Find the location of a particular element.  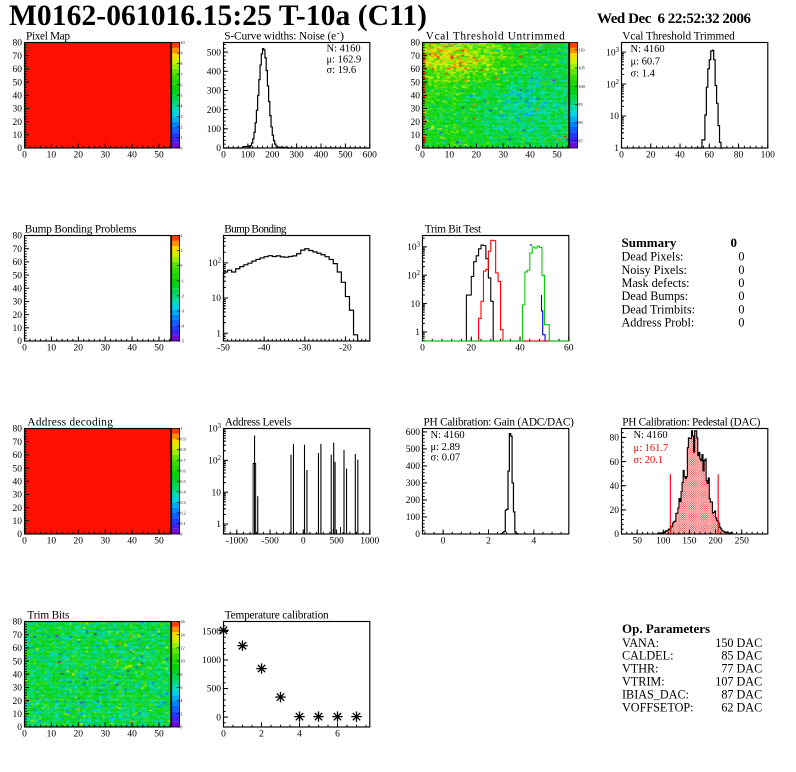

svg-text: PH Calibration: Gain (ADC/DAC) is located at coordinates (499, 423).